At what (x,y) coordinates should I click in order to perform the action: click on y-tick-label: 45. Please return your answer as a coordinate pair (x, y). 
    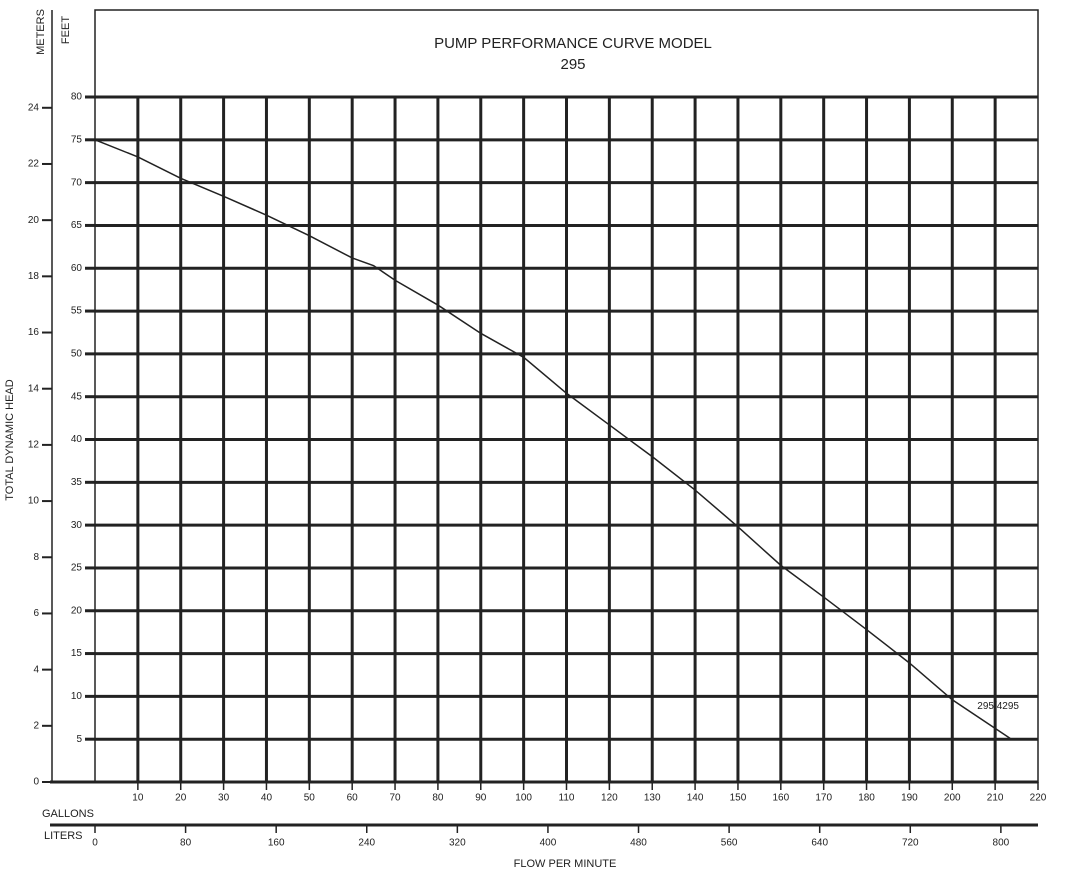
    Looking at the image, I should click on (77, 396).